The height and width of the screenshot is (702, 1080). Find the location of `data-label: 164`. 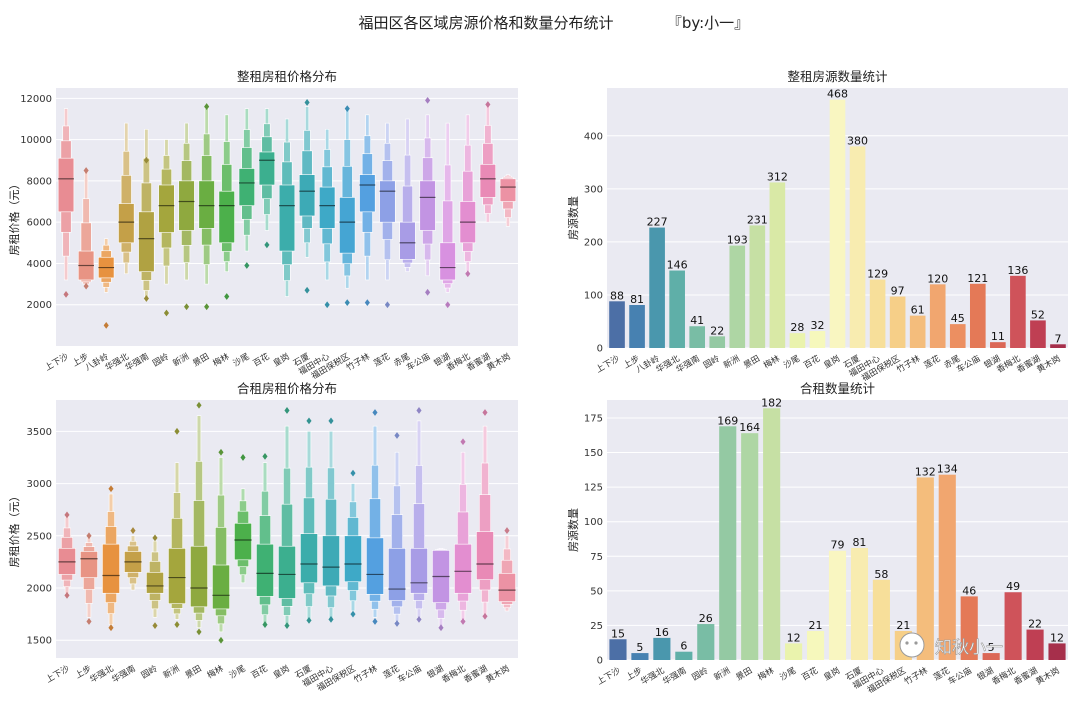

data-label: 164 is located at coordinates (749, 427).